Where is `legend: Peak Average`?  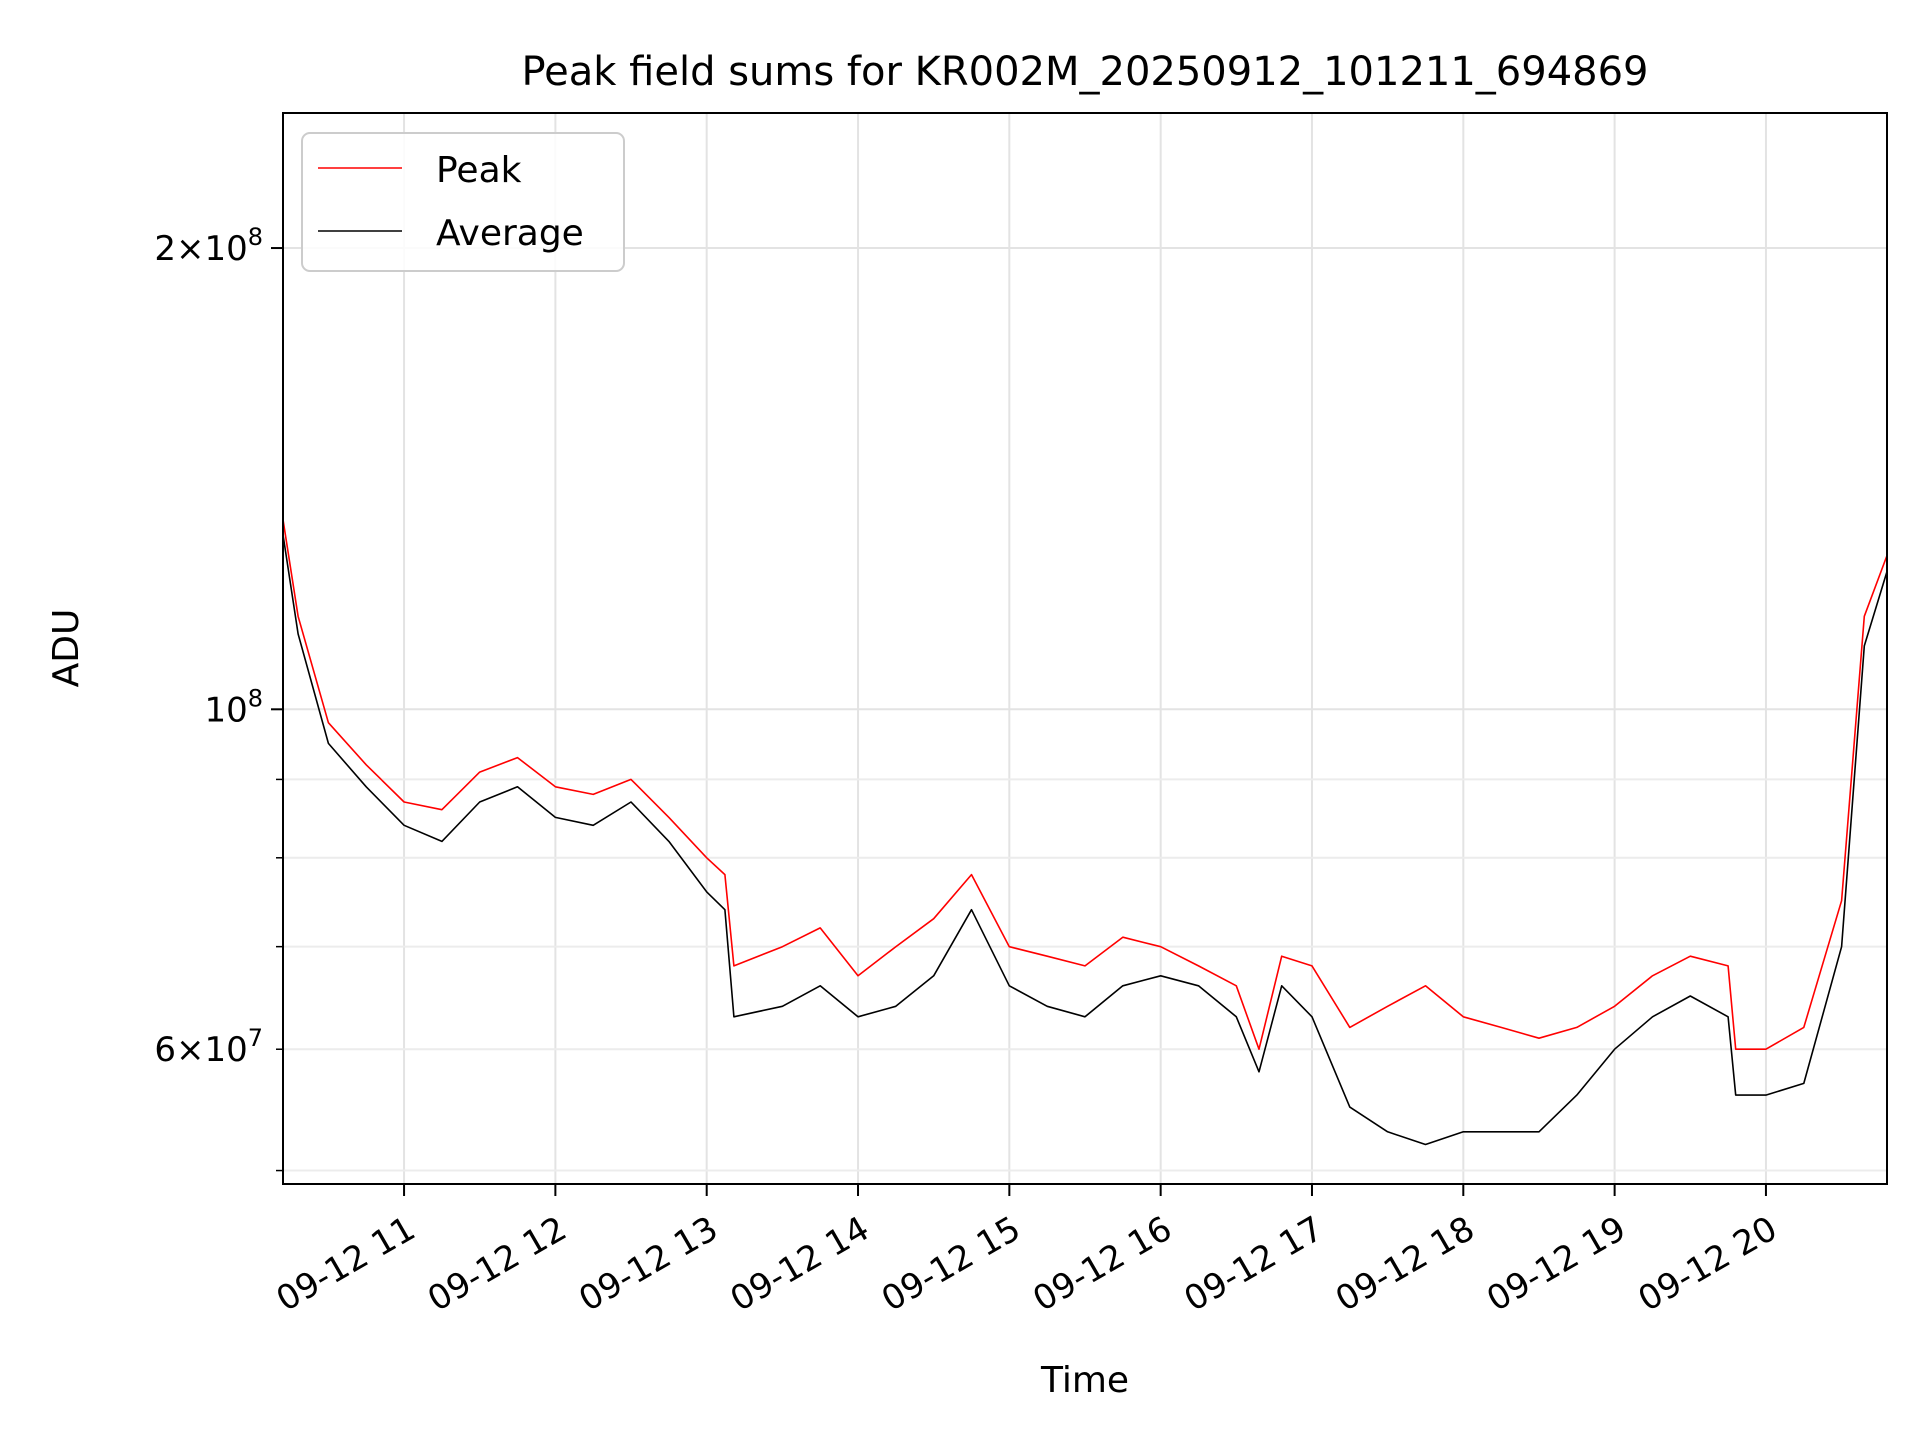 legend: Peak Average is located at coordinates (463, 202).